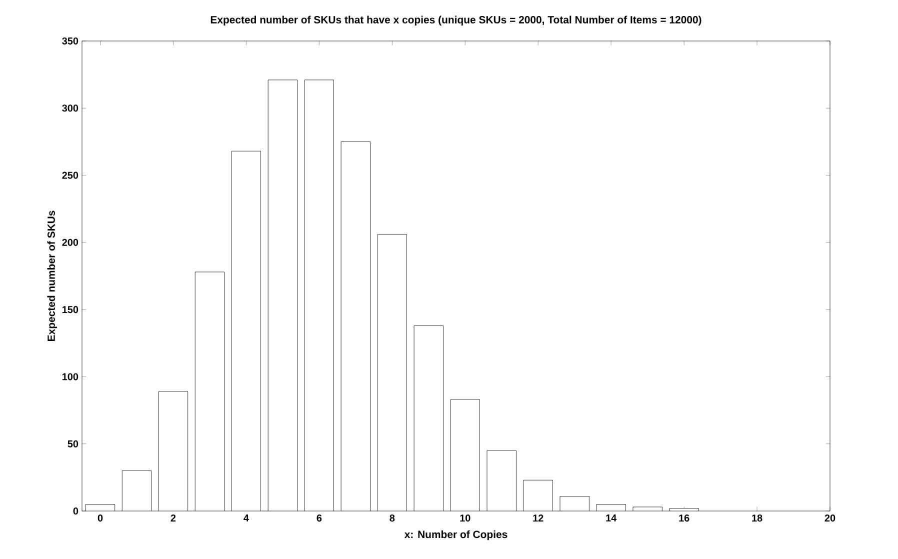 The height and width of the screenshot is (559, 898). What do you see at coordinates (52, 275) in the screenshot?
I see `y-axis-title: Expected number of SKUs` at bounding box center [52, 275].